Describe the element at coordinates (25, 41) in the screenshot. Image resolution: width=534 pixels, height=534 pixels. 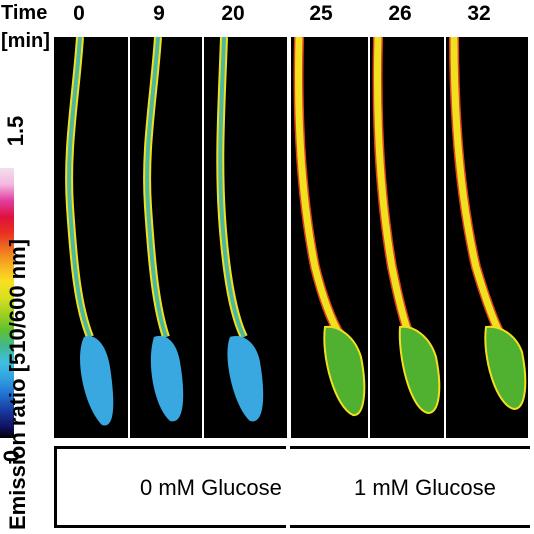
I see `minutes-unit-label: [min]` at that location.